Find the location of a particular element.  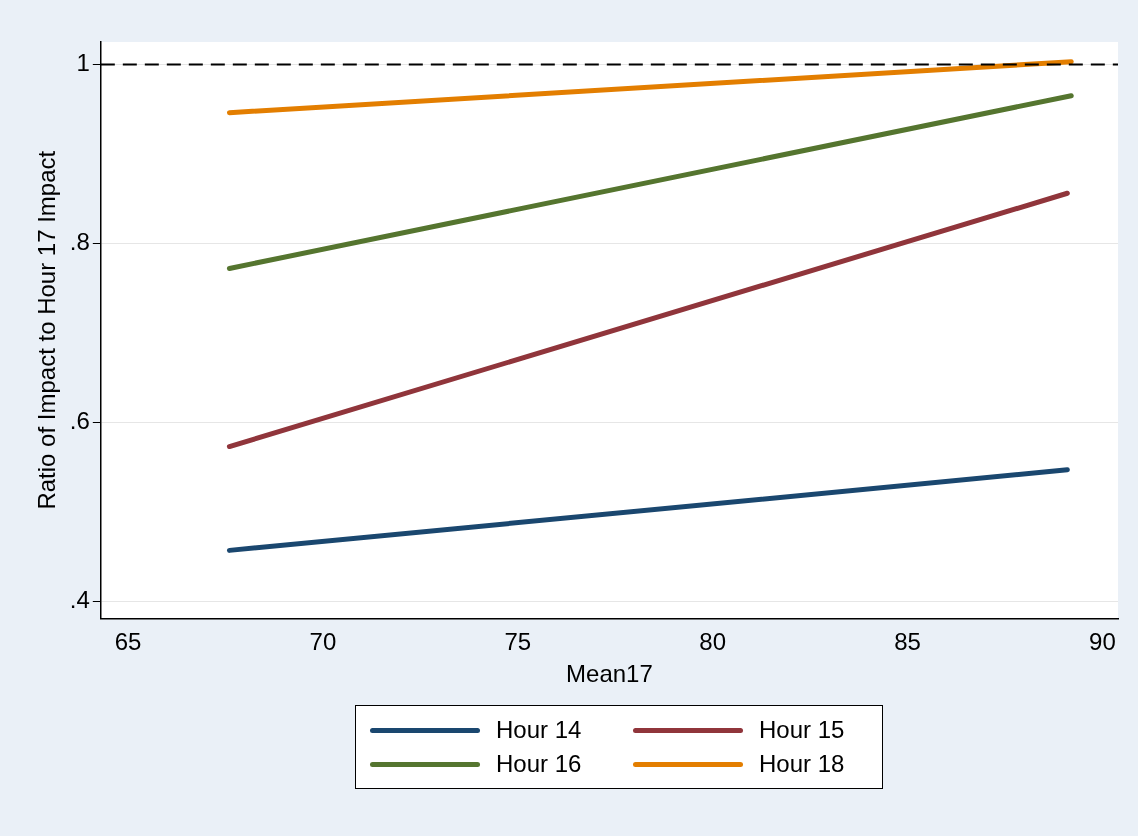

legend-label: Hour 18 is located at coordinates (802, 764).